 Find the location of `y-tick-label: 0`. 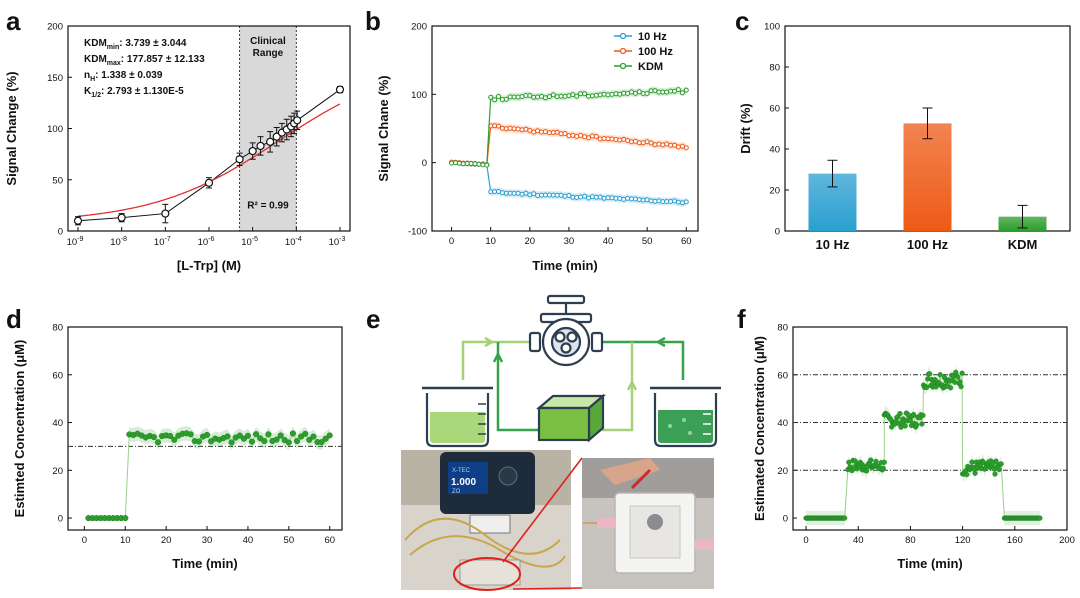

y-tick-label: 0 is located at coordinates (60, 232).